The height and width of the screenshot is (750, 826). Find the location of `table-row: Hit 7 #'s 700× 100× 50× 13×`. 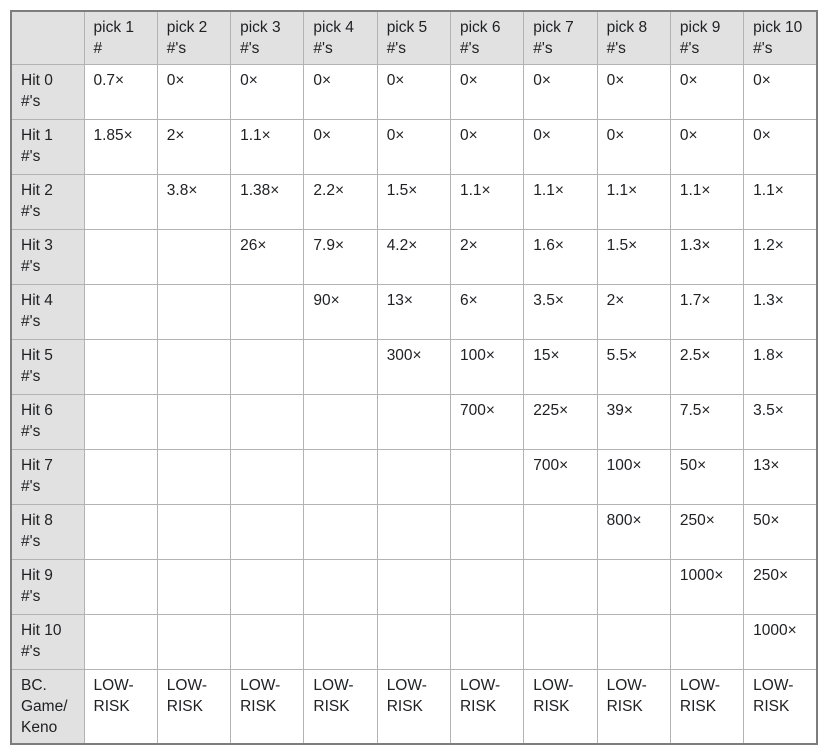

table-row: Hit 7 #'s 700× 100× 50× 13× is located at coordinates (414, 477).